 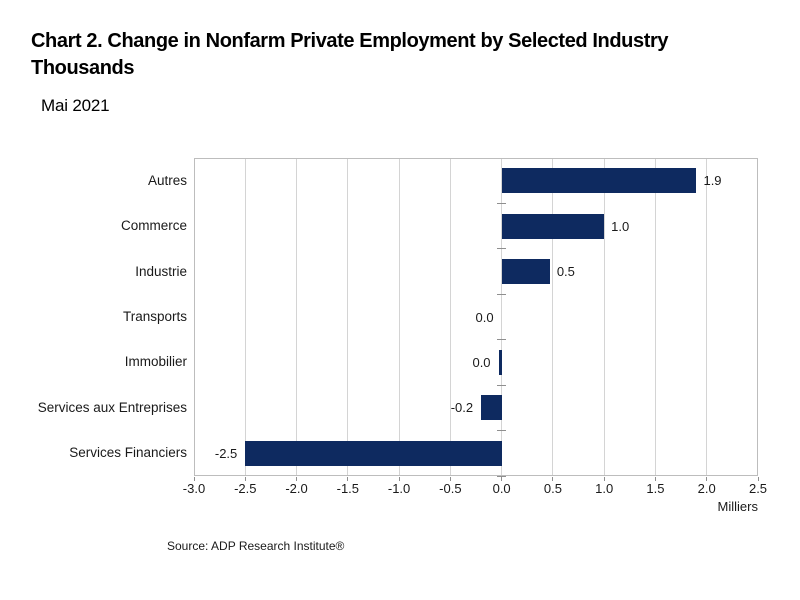 What do you see at coordinates (75, 105) in the screenshot?
I see `chart-subtitle: Mai 2021` at bounding box center [75, 105].